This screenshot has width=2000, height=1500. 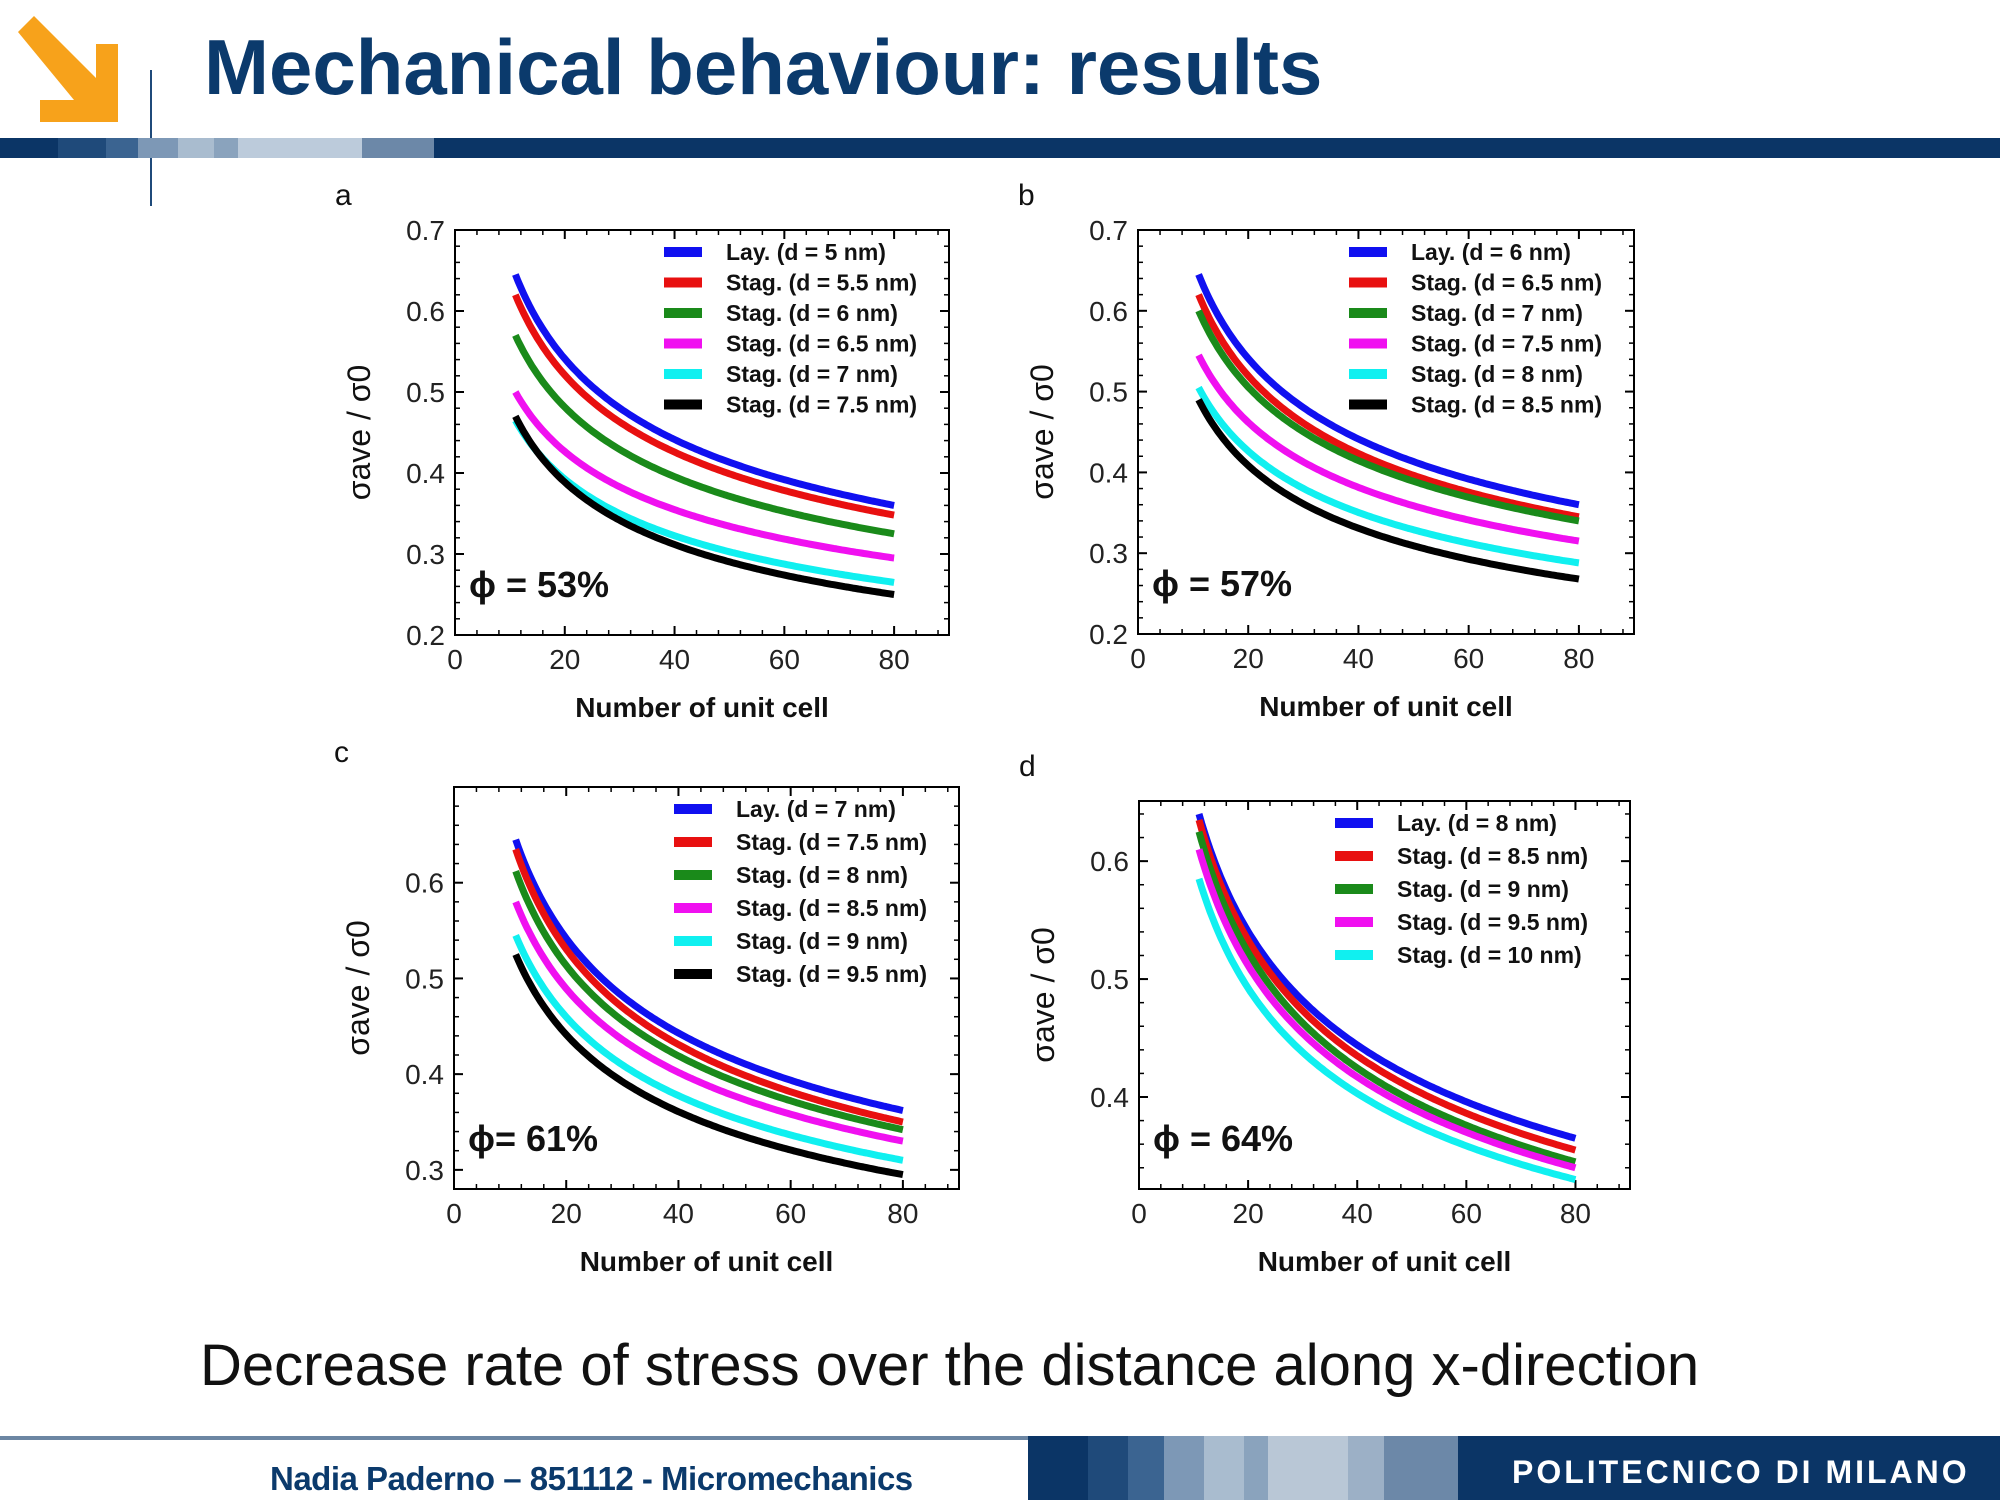 I want to click on panel-label: b, so click(x=1026, y=195).